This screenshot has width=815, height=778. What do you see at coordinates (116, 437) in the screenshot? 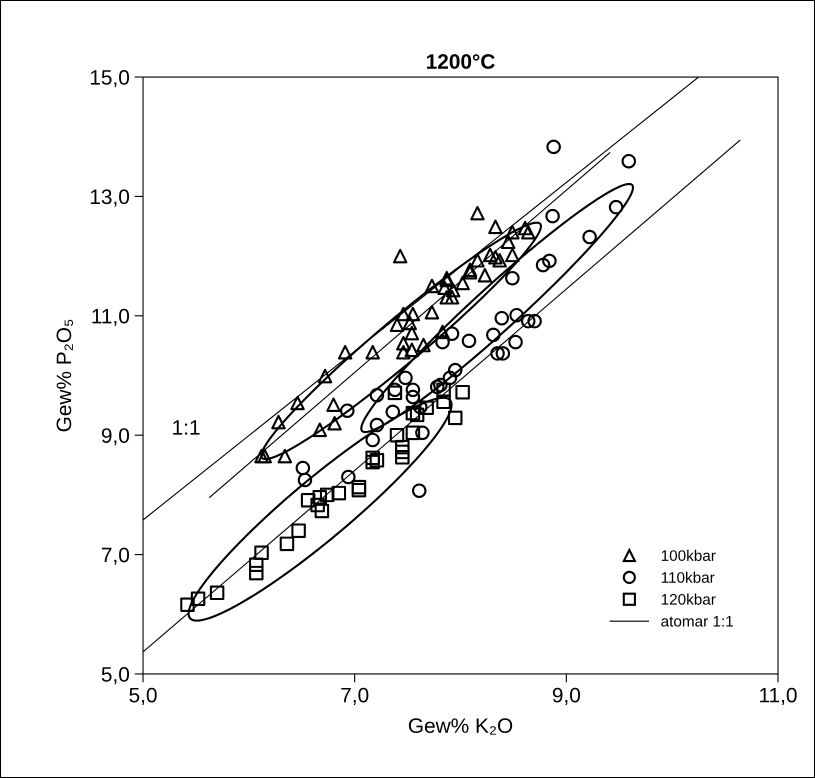
I see `y-tick-label: 9,0` at bounding box center [116, 437].